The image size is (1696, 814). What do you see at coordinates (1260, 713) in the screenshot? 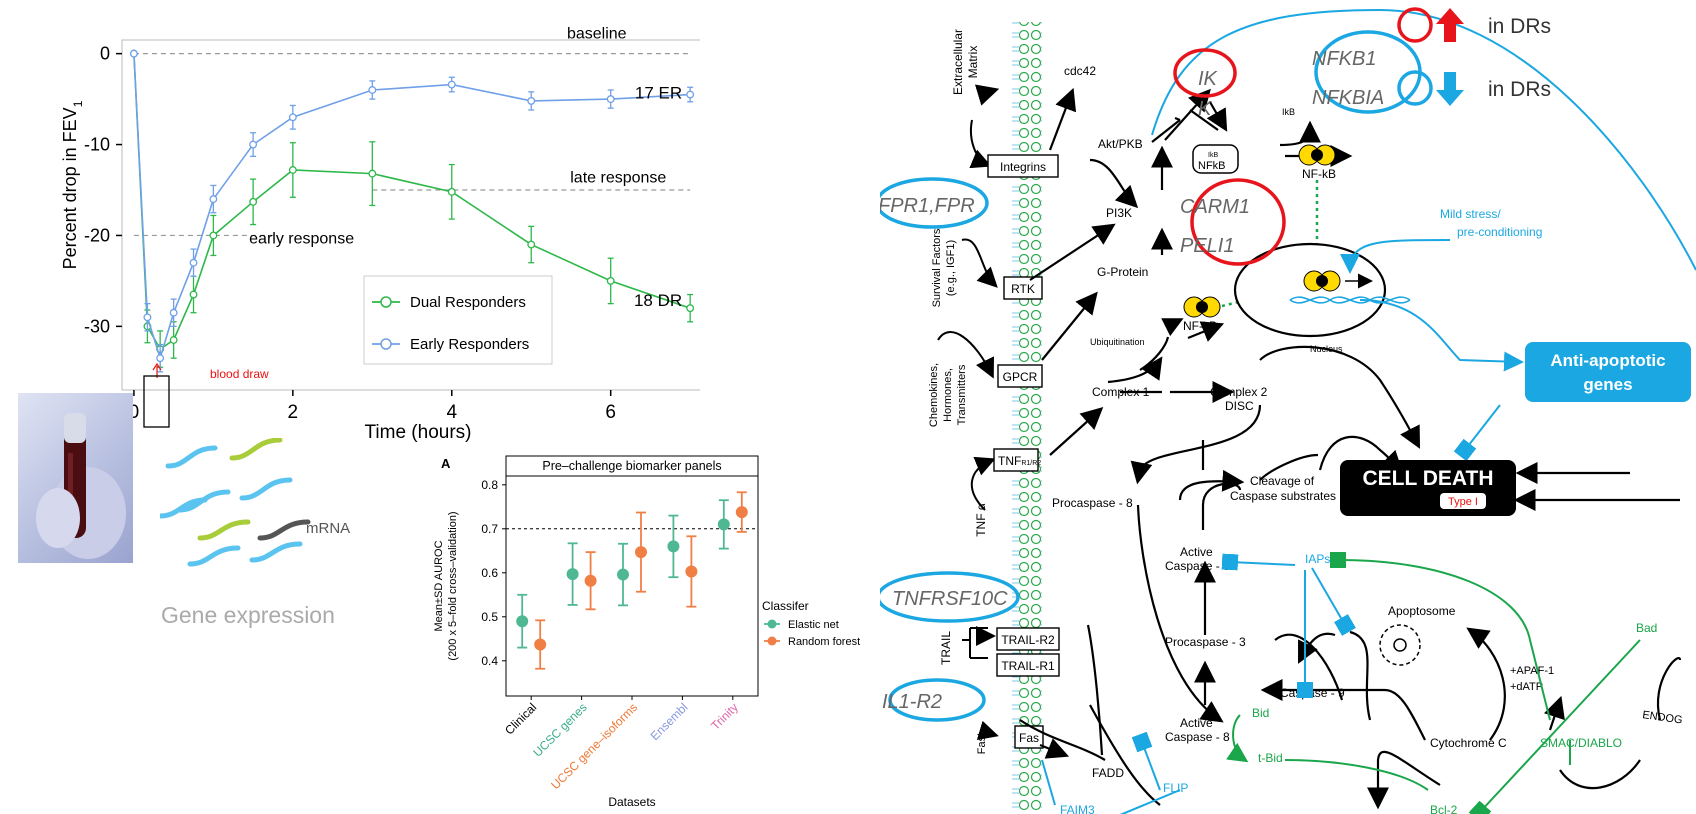
I see `node-bid: Bid` at bounding box center [1260, 713].